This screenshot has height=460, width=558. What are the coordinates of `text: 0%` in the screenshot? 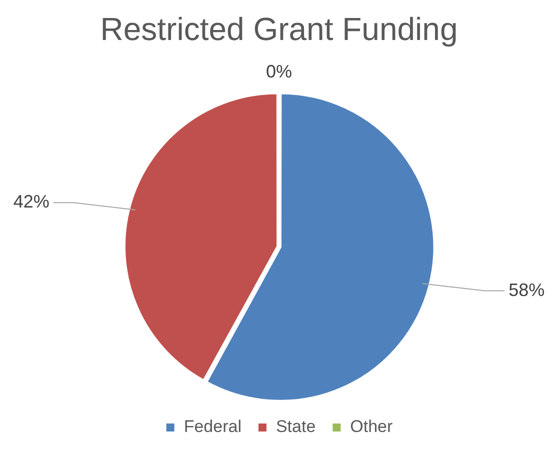 It's located at (279, 71).